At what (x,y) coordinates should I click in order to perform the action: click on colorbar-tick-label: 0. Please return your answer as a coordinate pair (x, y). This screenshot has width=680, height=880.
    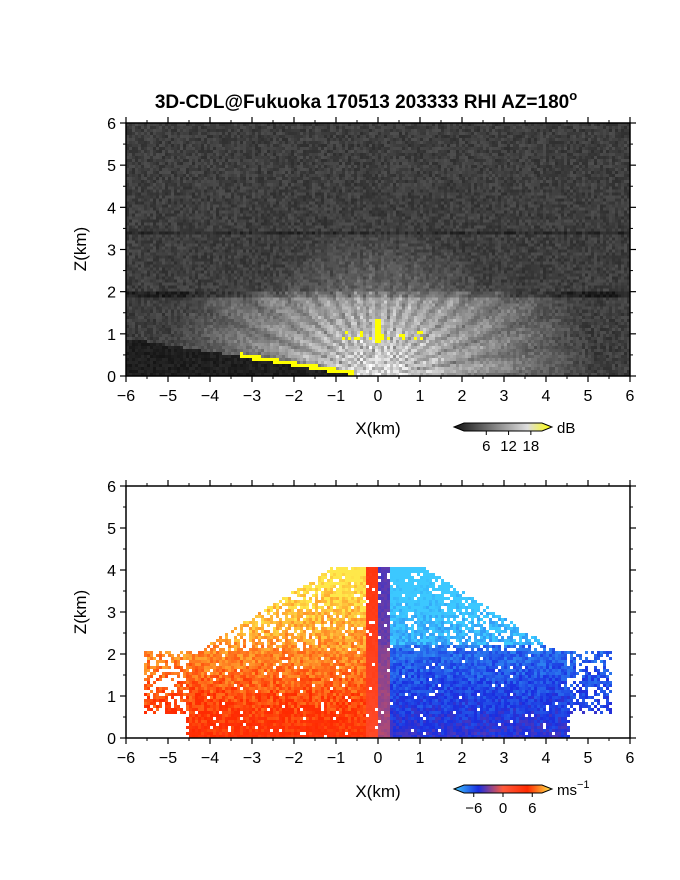
    Looking at the image, I should click on (503, 808).